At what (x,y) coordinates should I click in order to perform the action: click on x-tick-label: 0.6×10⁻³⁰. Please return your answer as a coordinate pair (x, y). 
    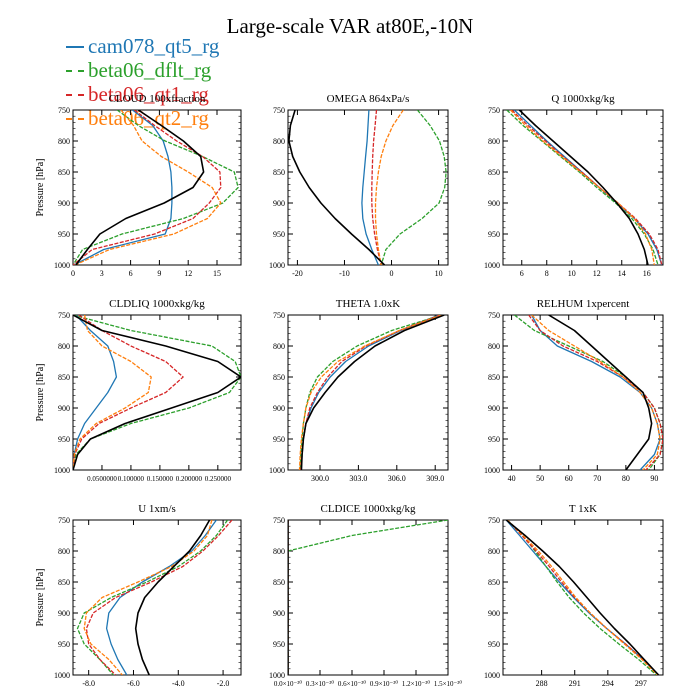
    Looking at the image, I should click on (352, 684).